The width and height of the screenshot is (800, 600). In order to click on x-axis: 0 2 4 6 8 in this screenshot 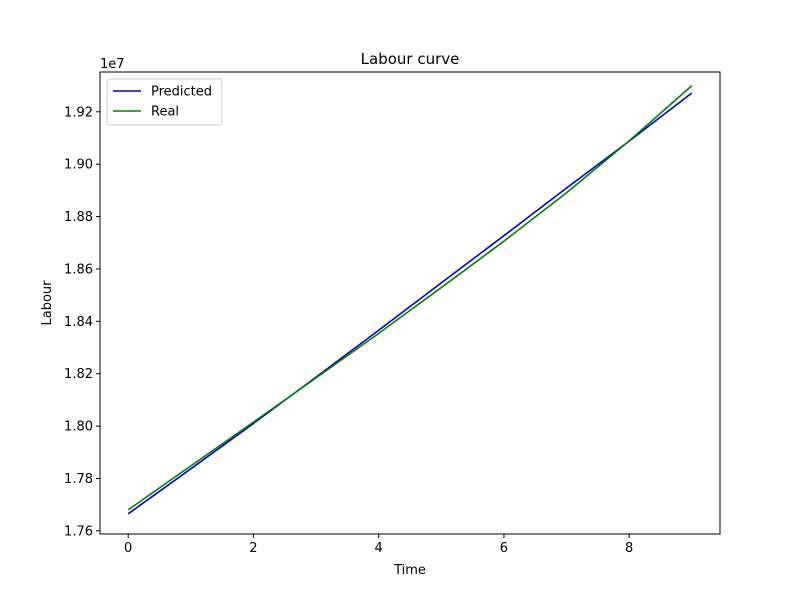, I will do `click(378, 545)`.